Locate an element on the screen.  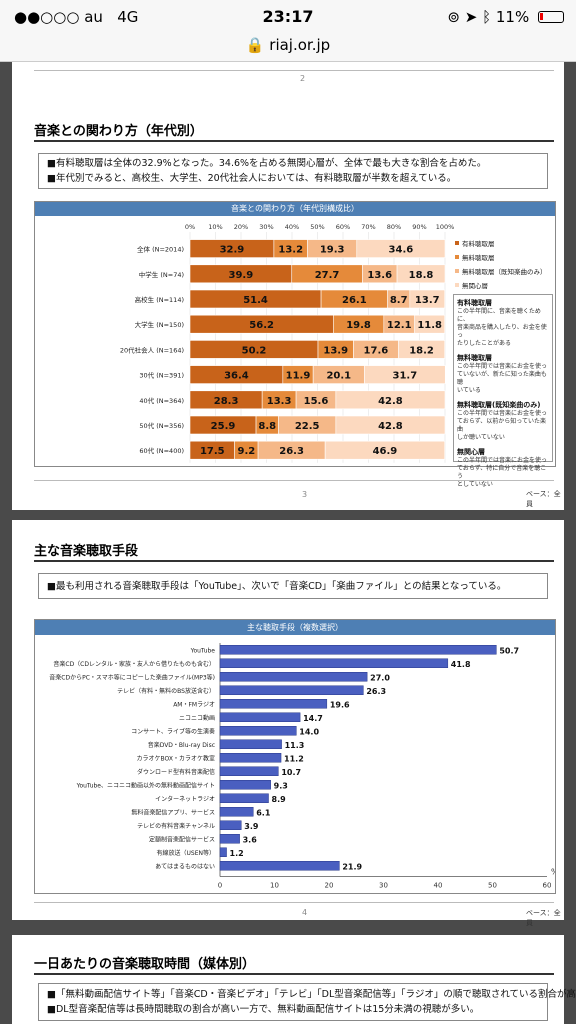
category-label: あてはまるものはない is located at coordinates (185, 866).